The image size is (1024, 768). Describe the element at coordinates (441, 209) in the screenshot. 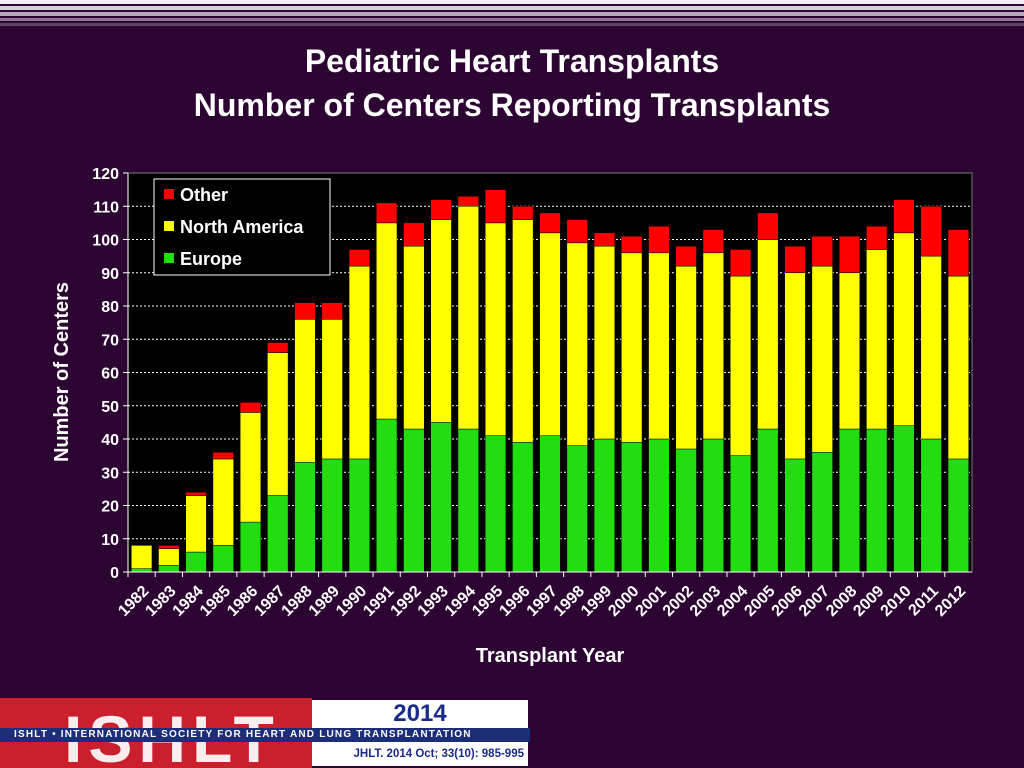

I see `bar-other-1993` at that location.